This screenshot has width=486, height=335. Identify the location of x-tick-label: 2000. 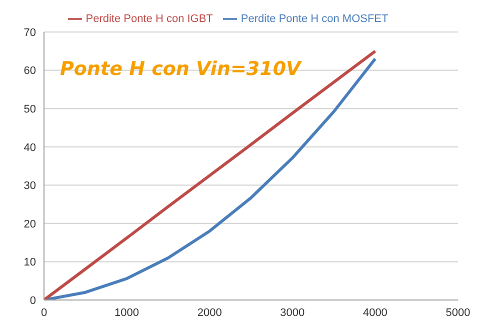
(209, 312).